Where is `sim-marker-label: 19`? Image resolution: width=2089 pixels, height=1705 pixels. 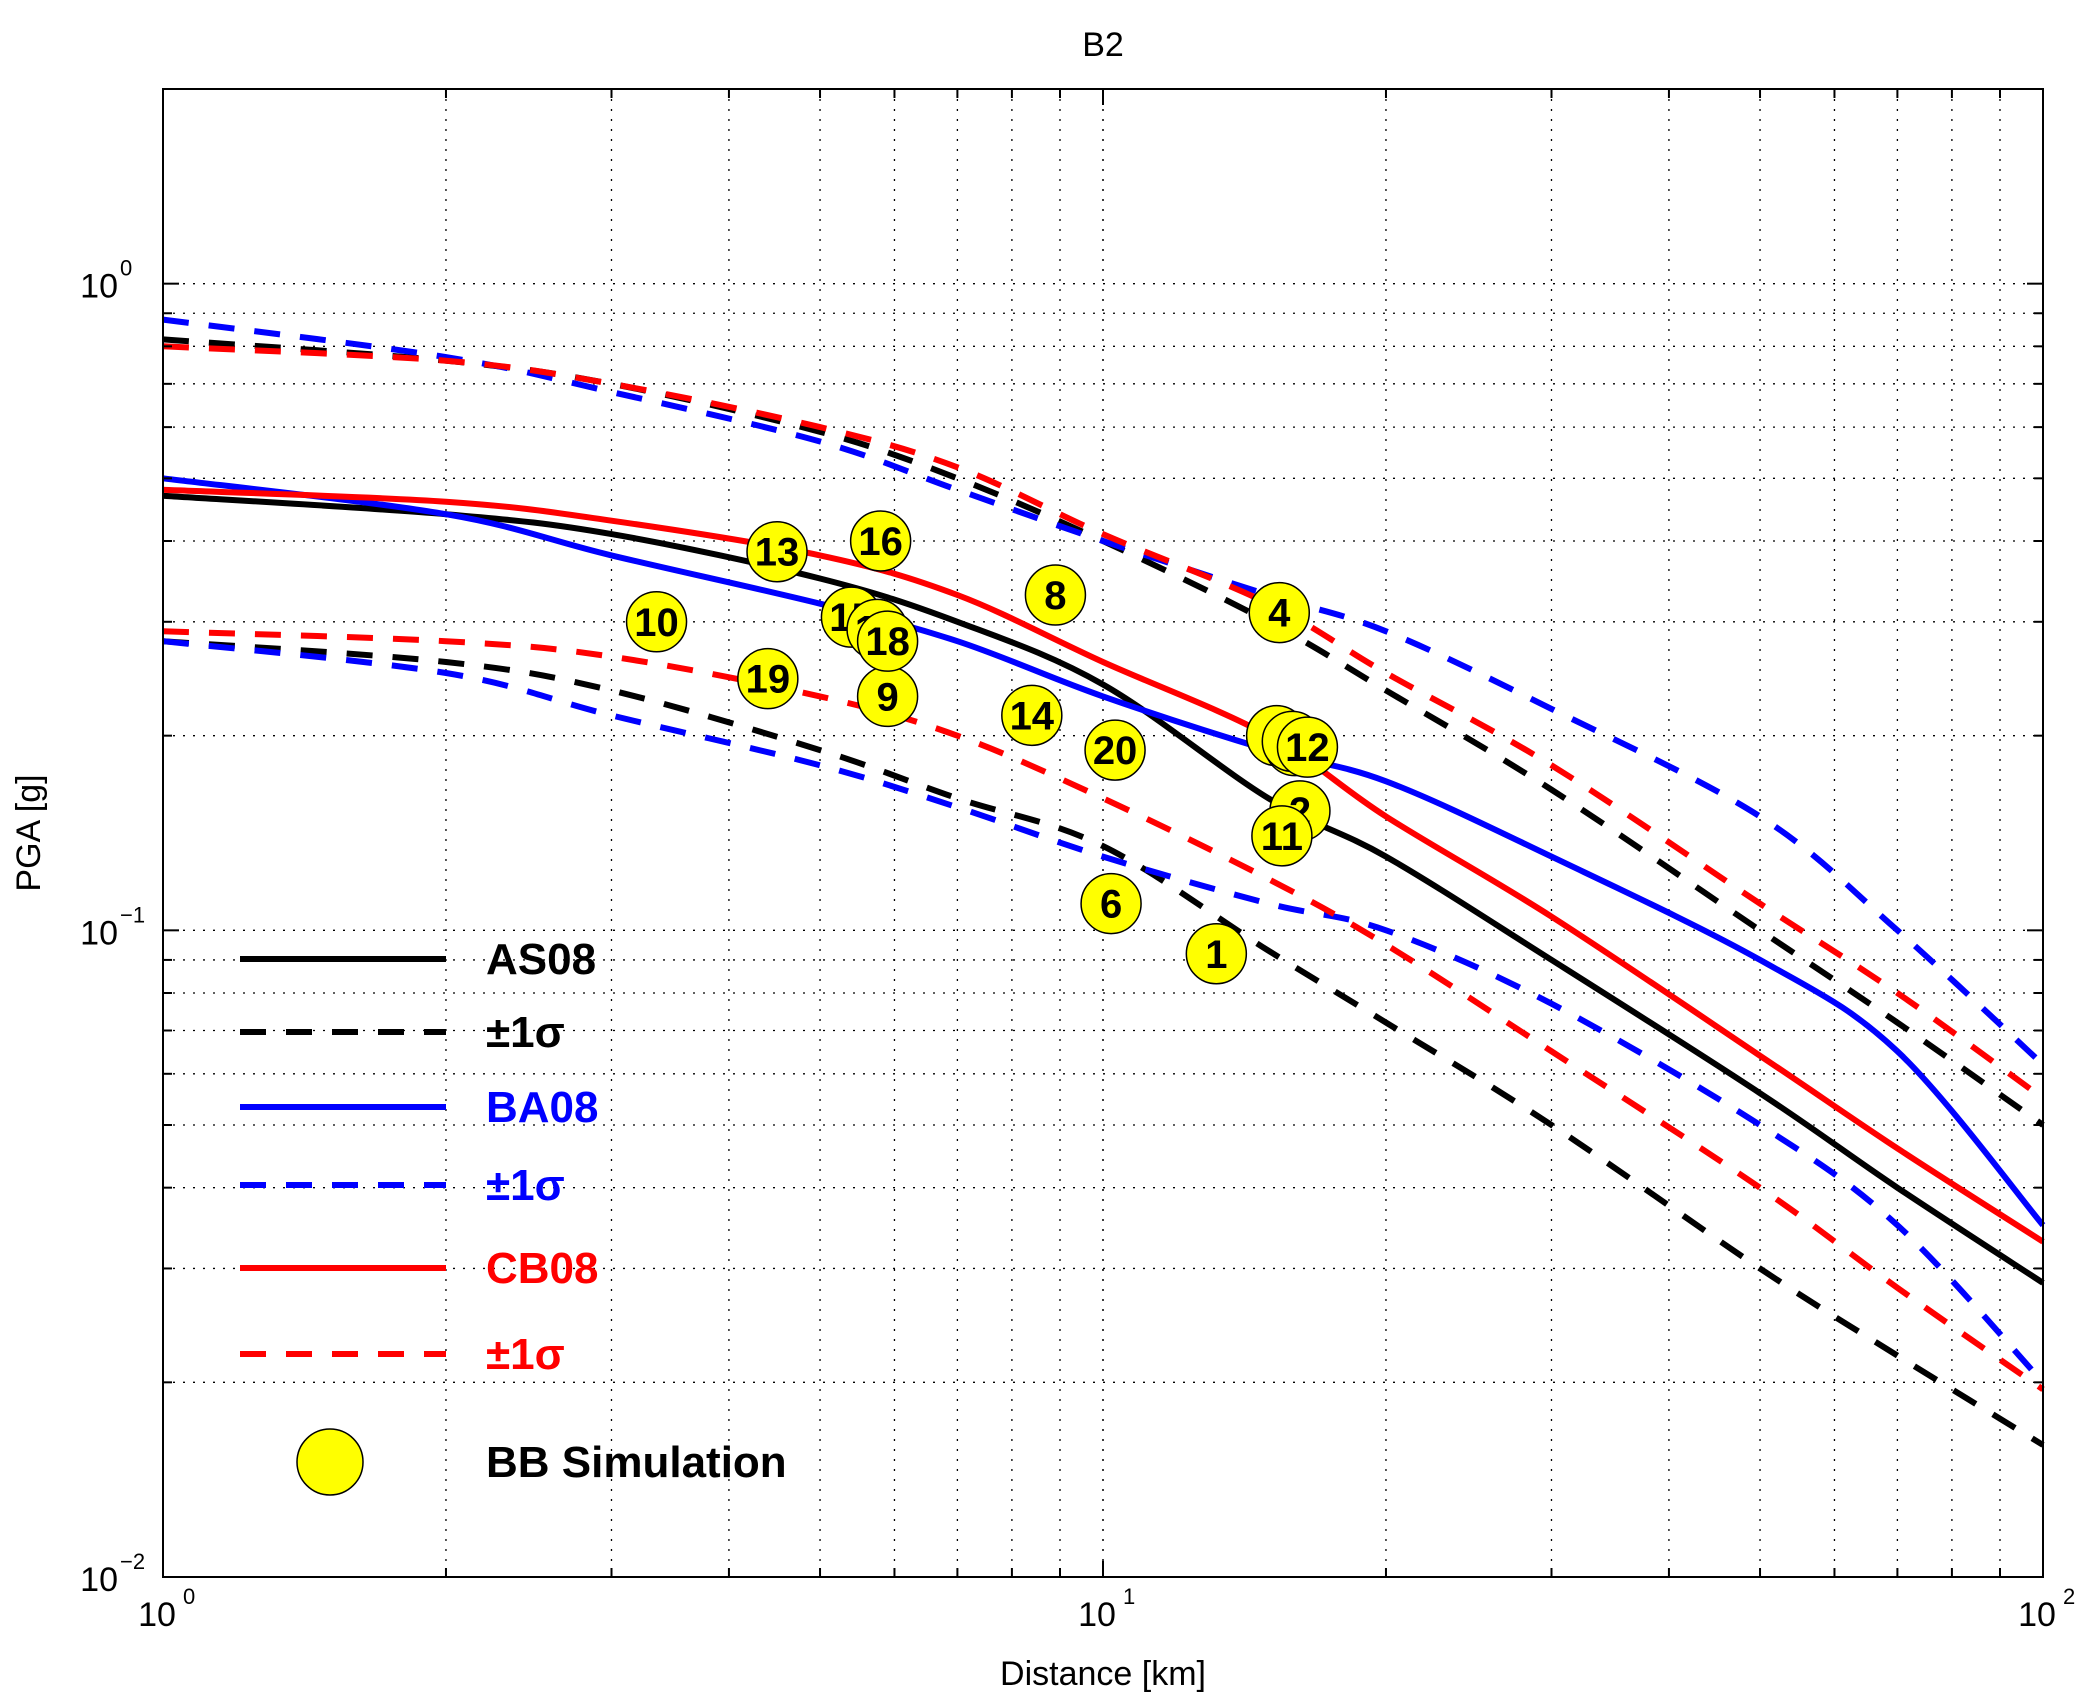
sim-marker-label: 19 is located at coordinates (768, 680).